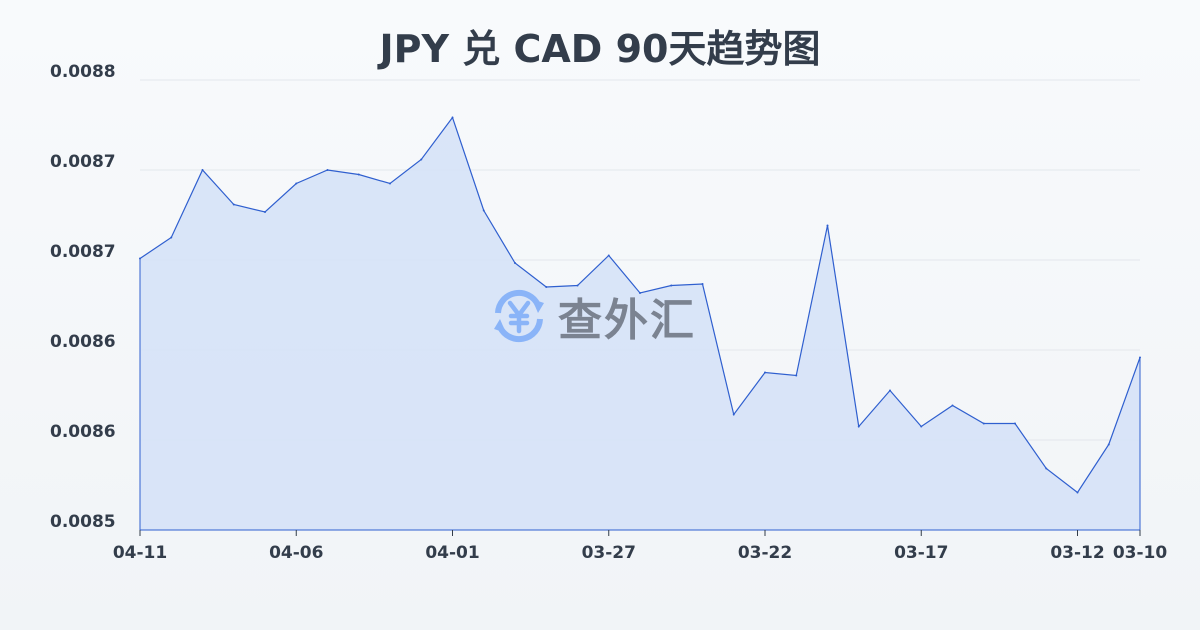 The height and width of the screenshot is (630, 1200). I want to click on x-tick-label: 03-17, so click(921, 553).